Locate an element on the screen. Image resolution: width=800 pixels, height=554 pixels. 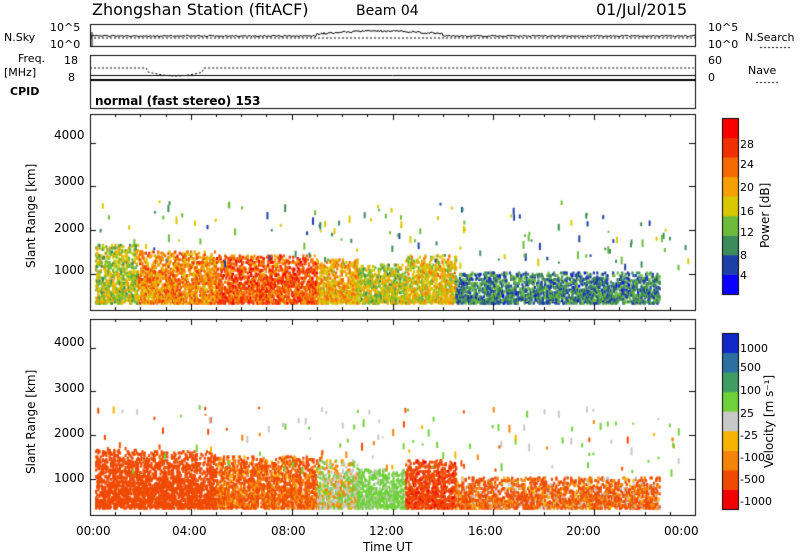
power-colorbar-label: Power [dB] is located at coordinates (765, 215).